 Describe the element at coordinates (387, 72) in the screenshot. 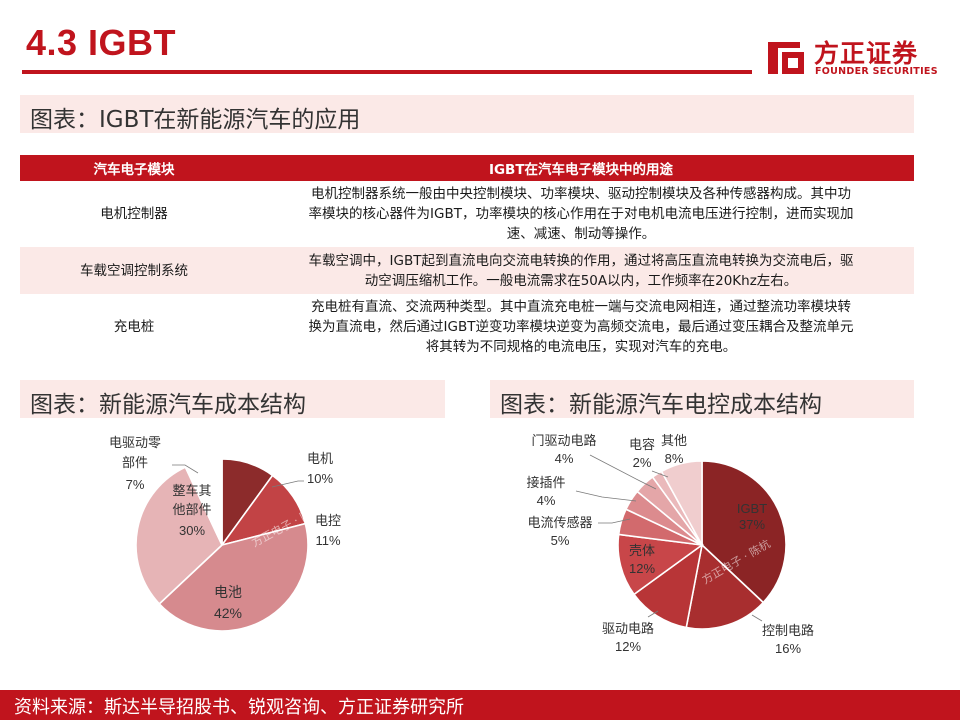

I see `title-rule` at that location.